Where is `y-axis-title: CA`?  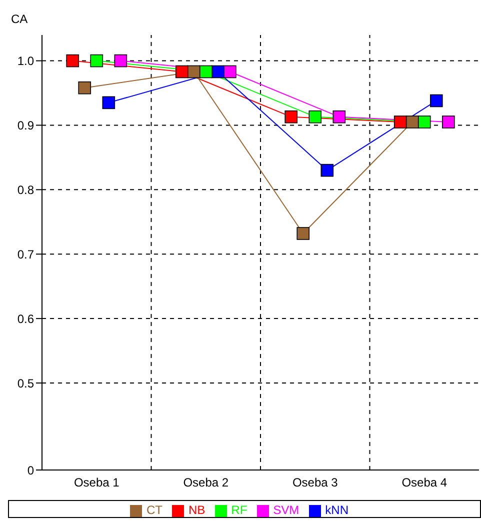
y-axis-title: CA is located at coordinates (19, 19).